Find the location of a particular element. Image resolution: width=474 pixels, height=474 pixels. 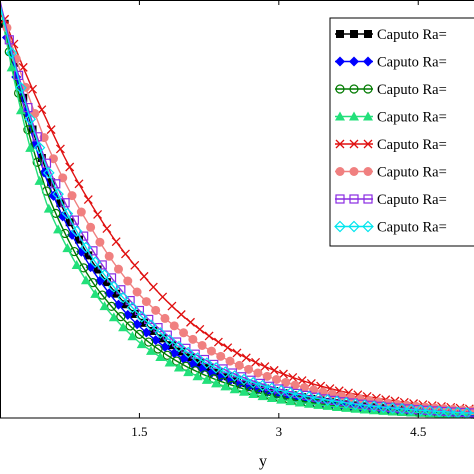

legend-entry-2: Caputo Ra= is located at coordinates (391, 63).